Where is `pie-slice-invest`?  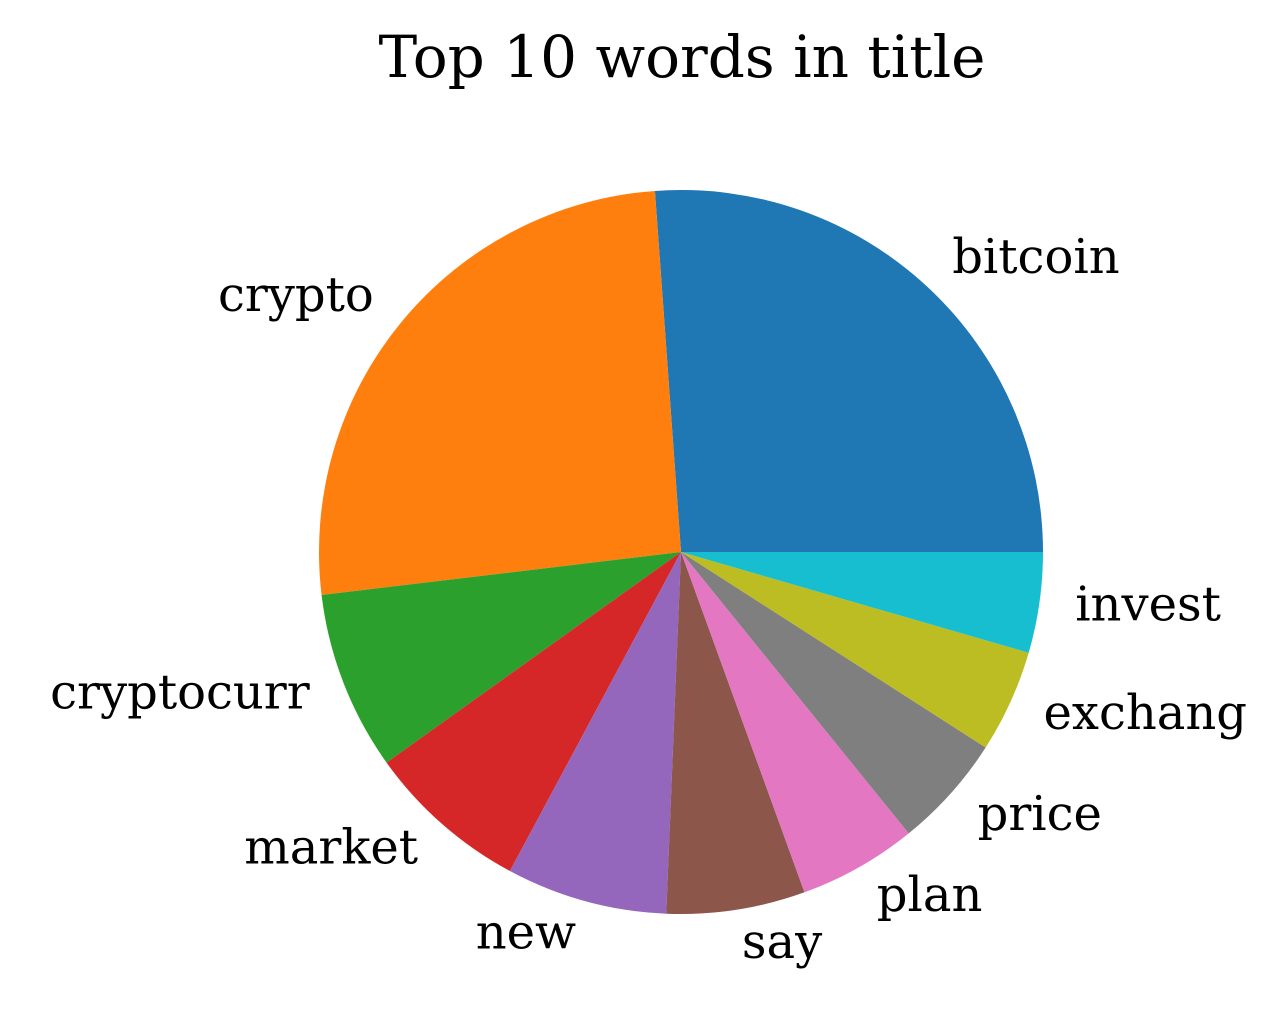
pie-slice-invest is located at coordinates (862, 602).